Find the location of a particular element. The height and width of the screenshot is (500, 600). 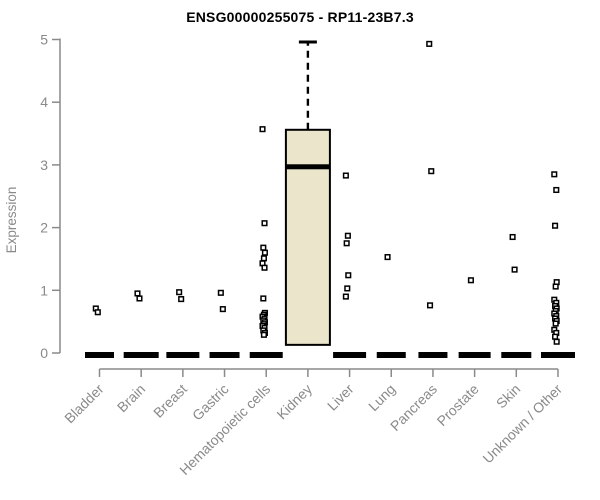

chart-title: ENSG00000255075 - RP11-23B7.3 is located at coordinates (300, 17).